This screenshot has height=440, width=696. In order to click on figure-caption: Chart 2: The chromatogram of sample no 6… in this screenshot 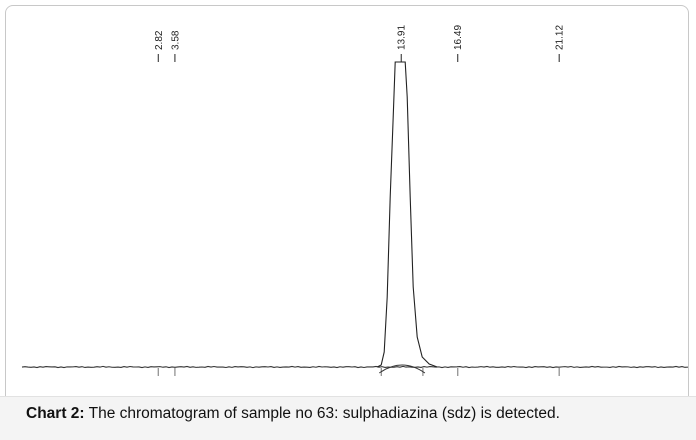, I will do `click(293, 414)`.